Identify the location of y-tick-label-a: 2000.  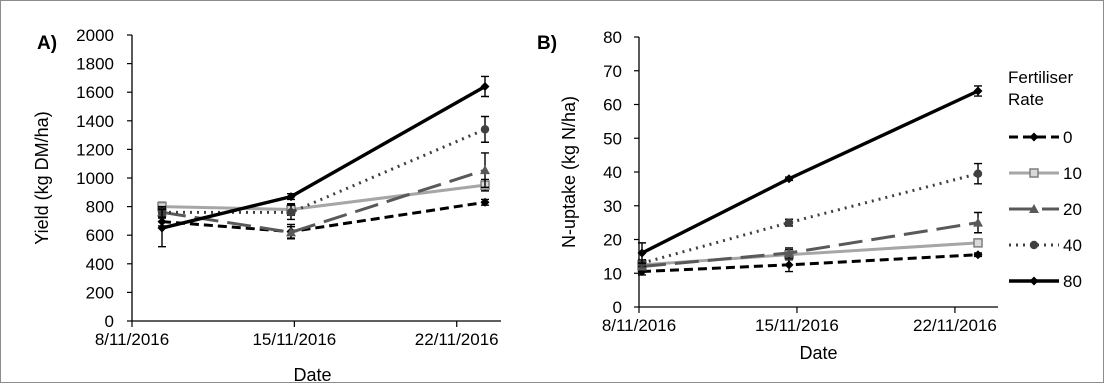
(95, 35).